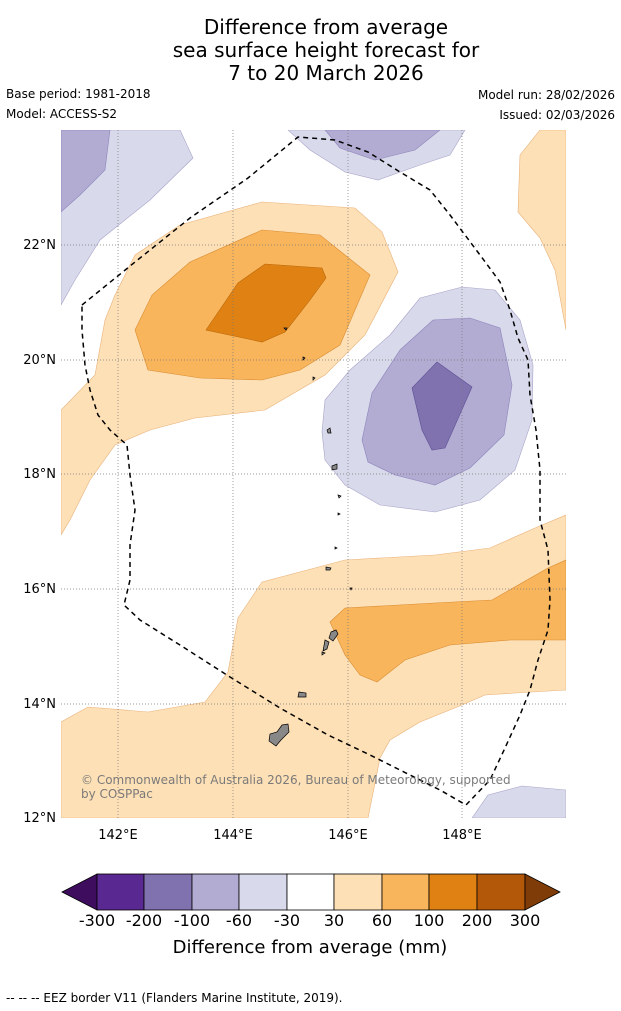 The height and width of the screenshot is (1011, 621). What do you see at coordinates (442, 406) in the screenshot?
I see `contour-neg100-east` at bounding box center [442, 406].